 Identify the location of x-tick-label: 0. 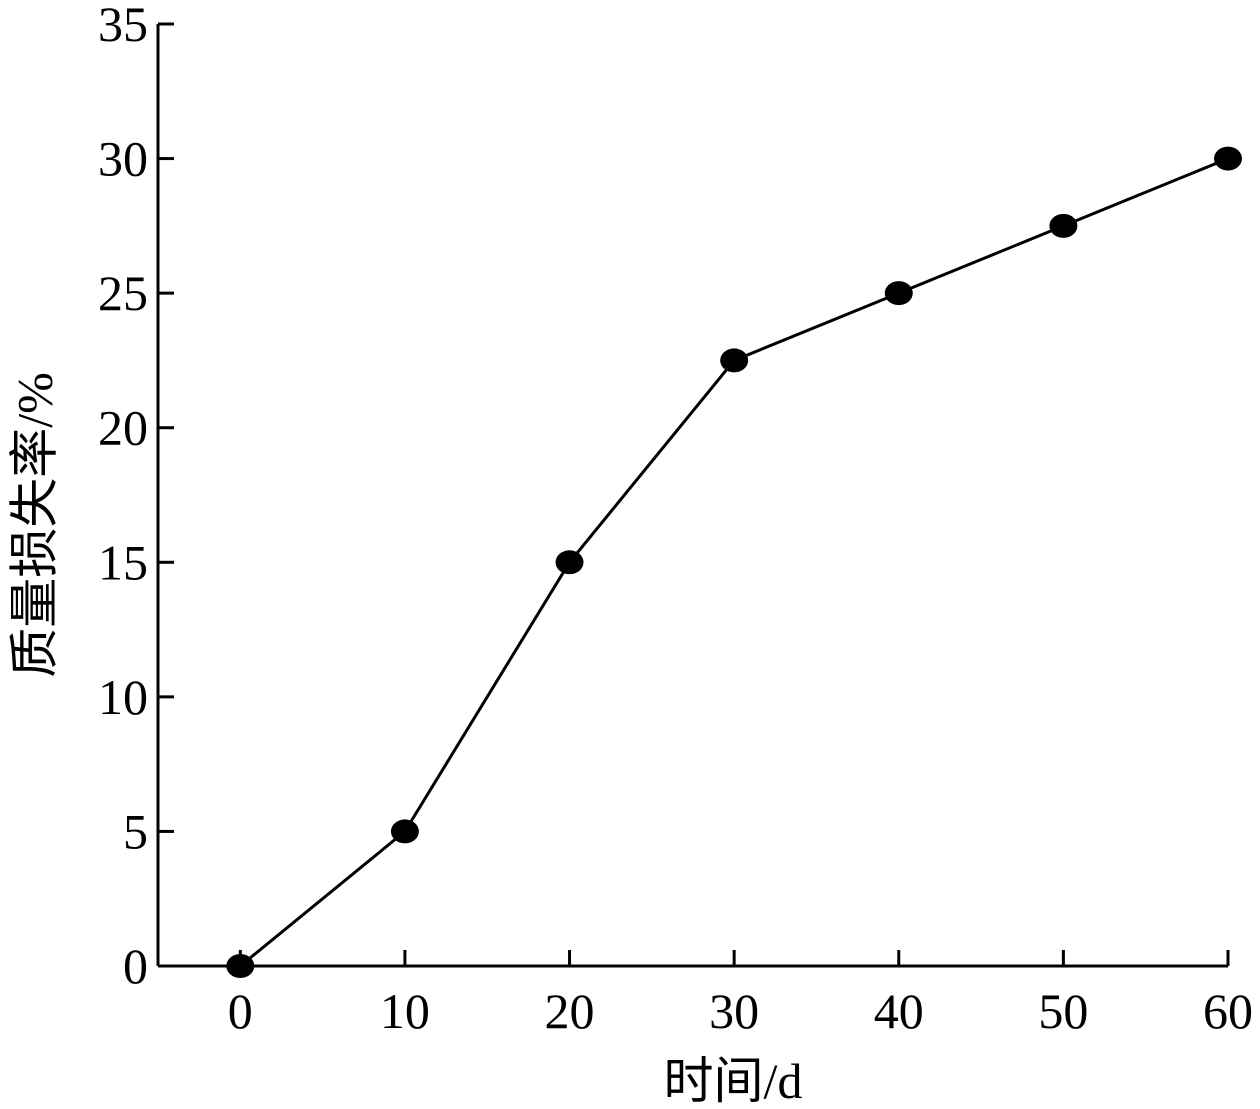
(240, 1011).